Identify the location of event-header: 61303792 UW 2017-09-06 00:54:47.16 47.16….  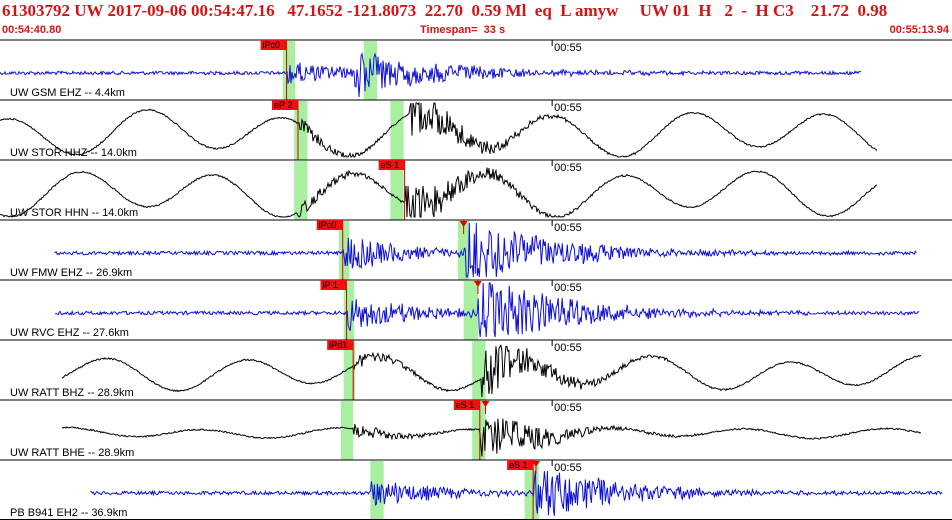
(476, 20).